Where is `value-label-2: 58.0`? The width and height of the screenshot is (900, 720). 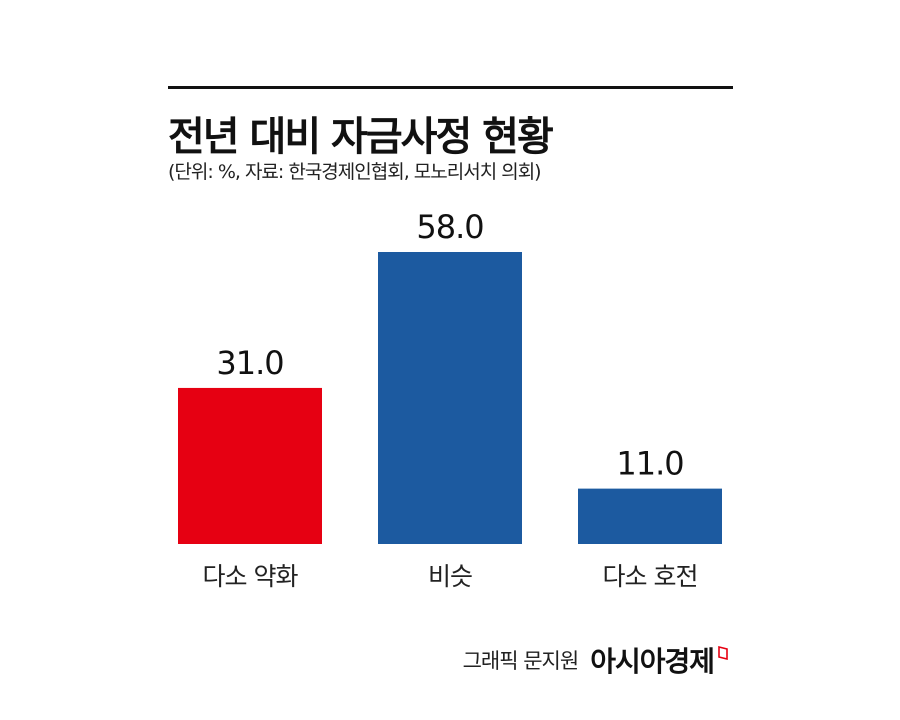
value-label-2: 58.0 is located at coordinates (449, 227).